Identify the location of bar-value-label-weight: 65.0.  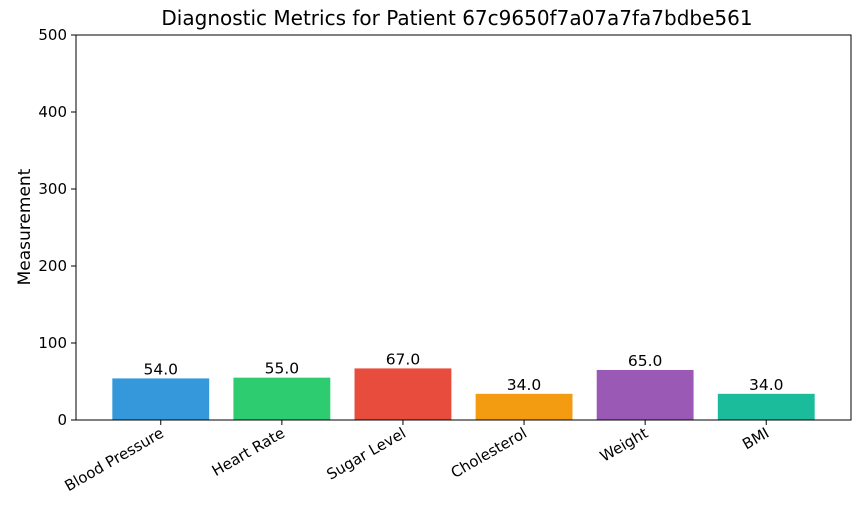
(645, 361).